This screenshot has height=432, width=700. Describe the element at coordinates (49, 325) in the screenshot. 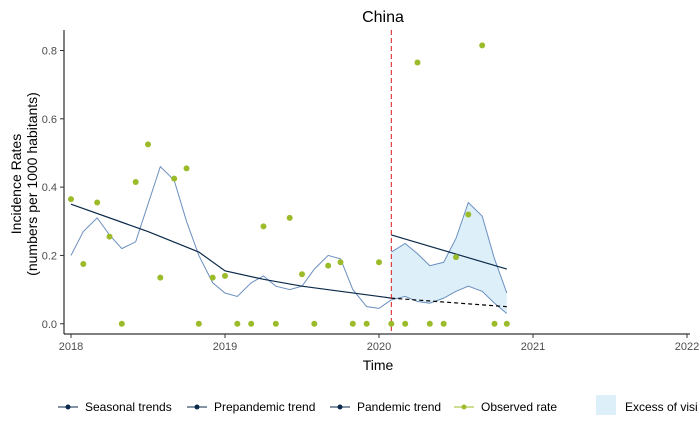

I see `y-tick-label: 0.0` at that location.